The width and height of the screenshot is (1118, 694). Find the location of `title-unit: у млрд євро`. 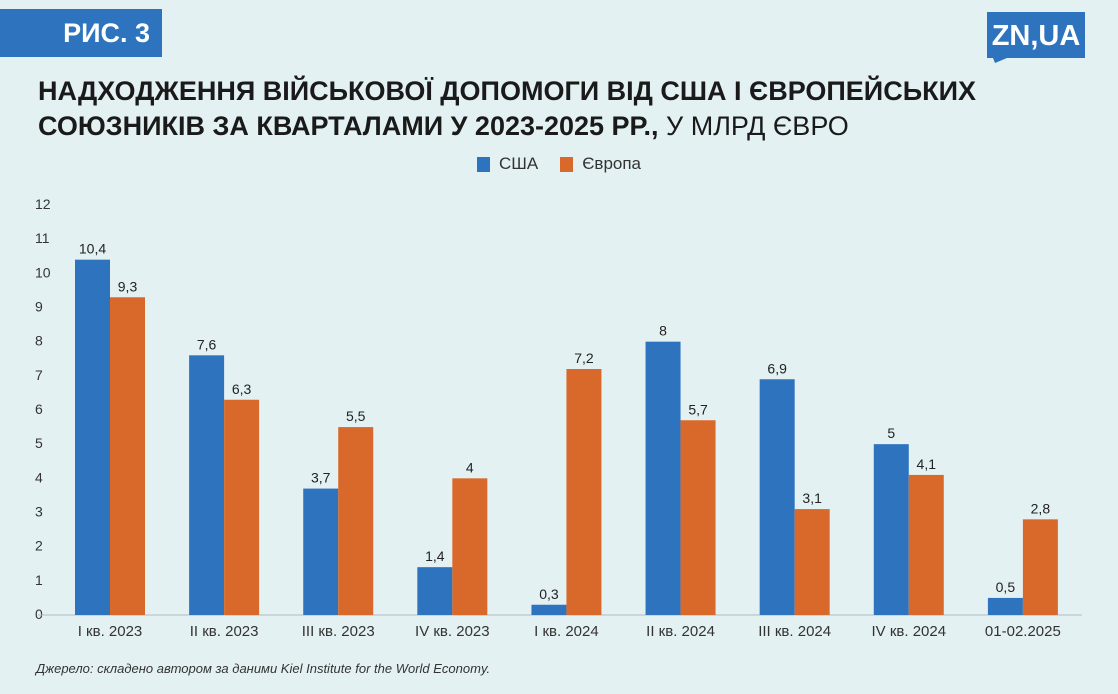

title-unit: у млрд євро is located at coordinates (757, 126).